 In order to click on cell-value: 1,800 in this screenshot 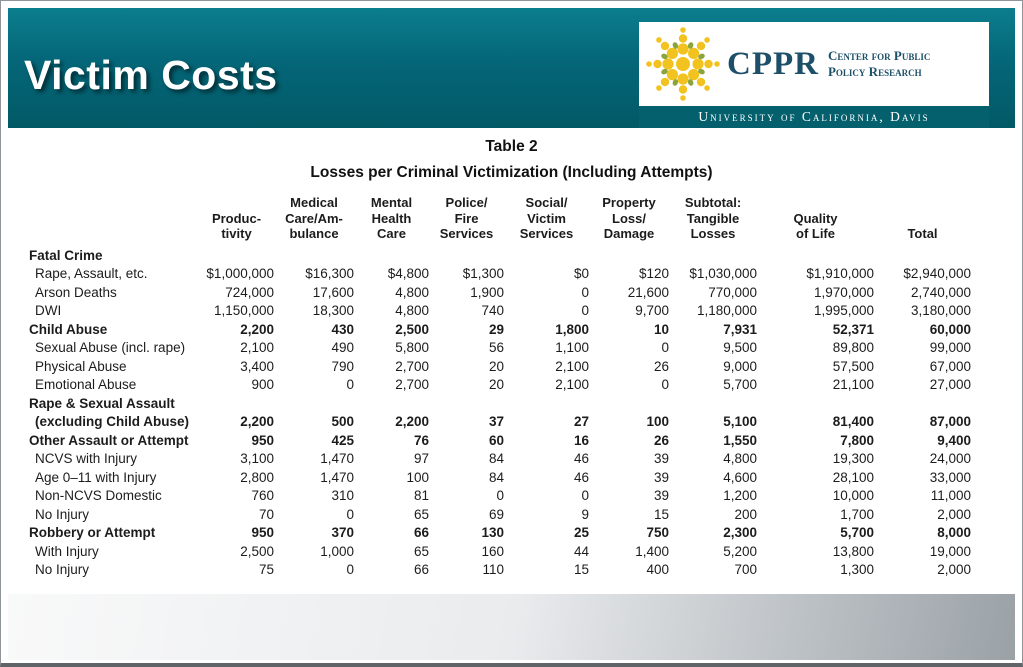, I will do `click(572, 329)`.